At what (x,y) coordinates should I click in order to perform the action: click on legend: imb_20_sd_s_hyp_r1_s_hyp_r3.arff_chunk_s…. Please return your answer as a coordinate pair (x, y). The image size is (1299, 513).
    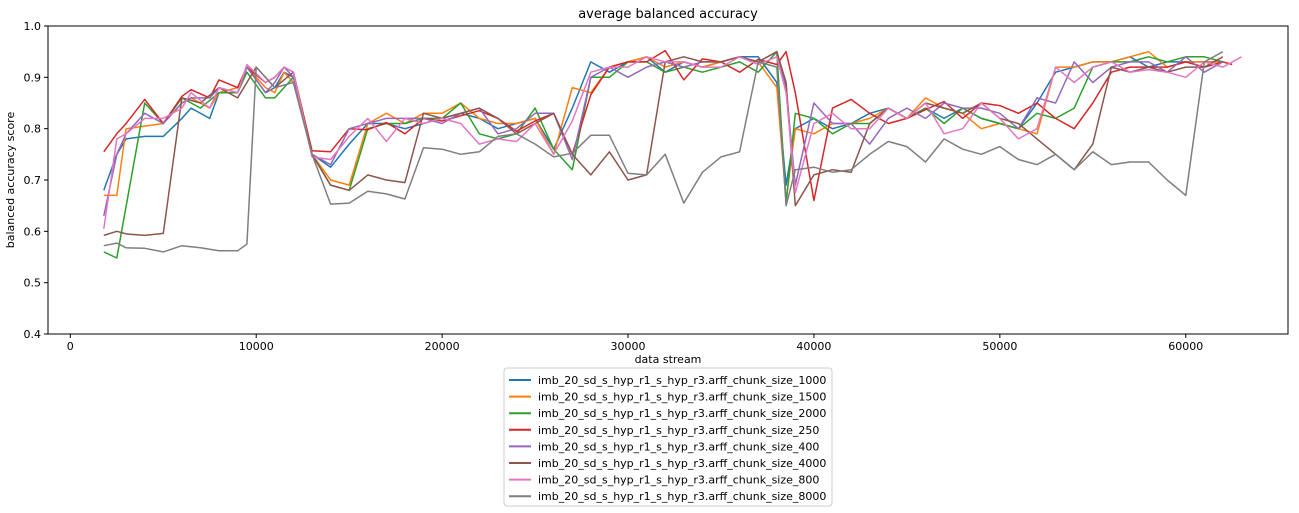
    Looking at the image, I should click on (668, 437).